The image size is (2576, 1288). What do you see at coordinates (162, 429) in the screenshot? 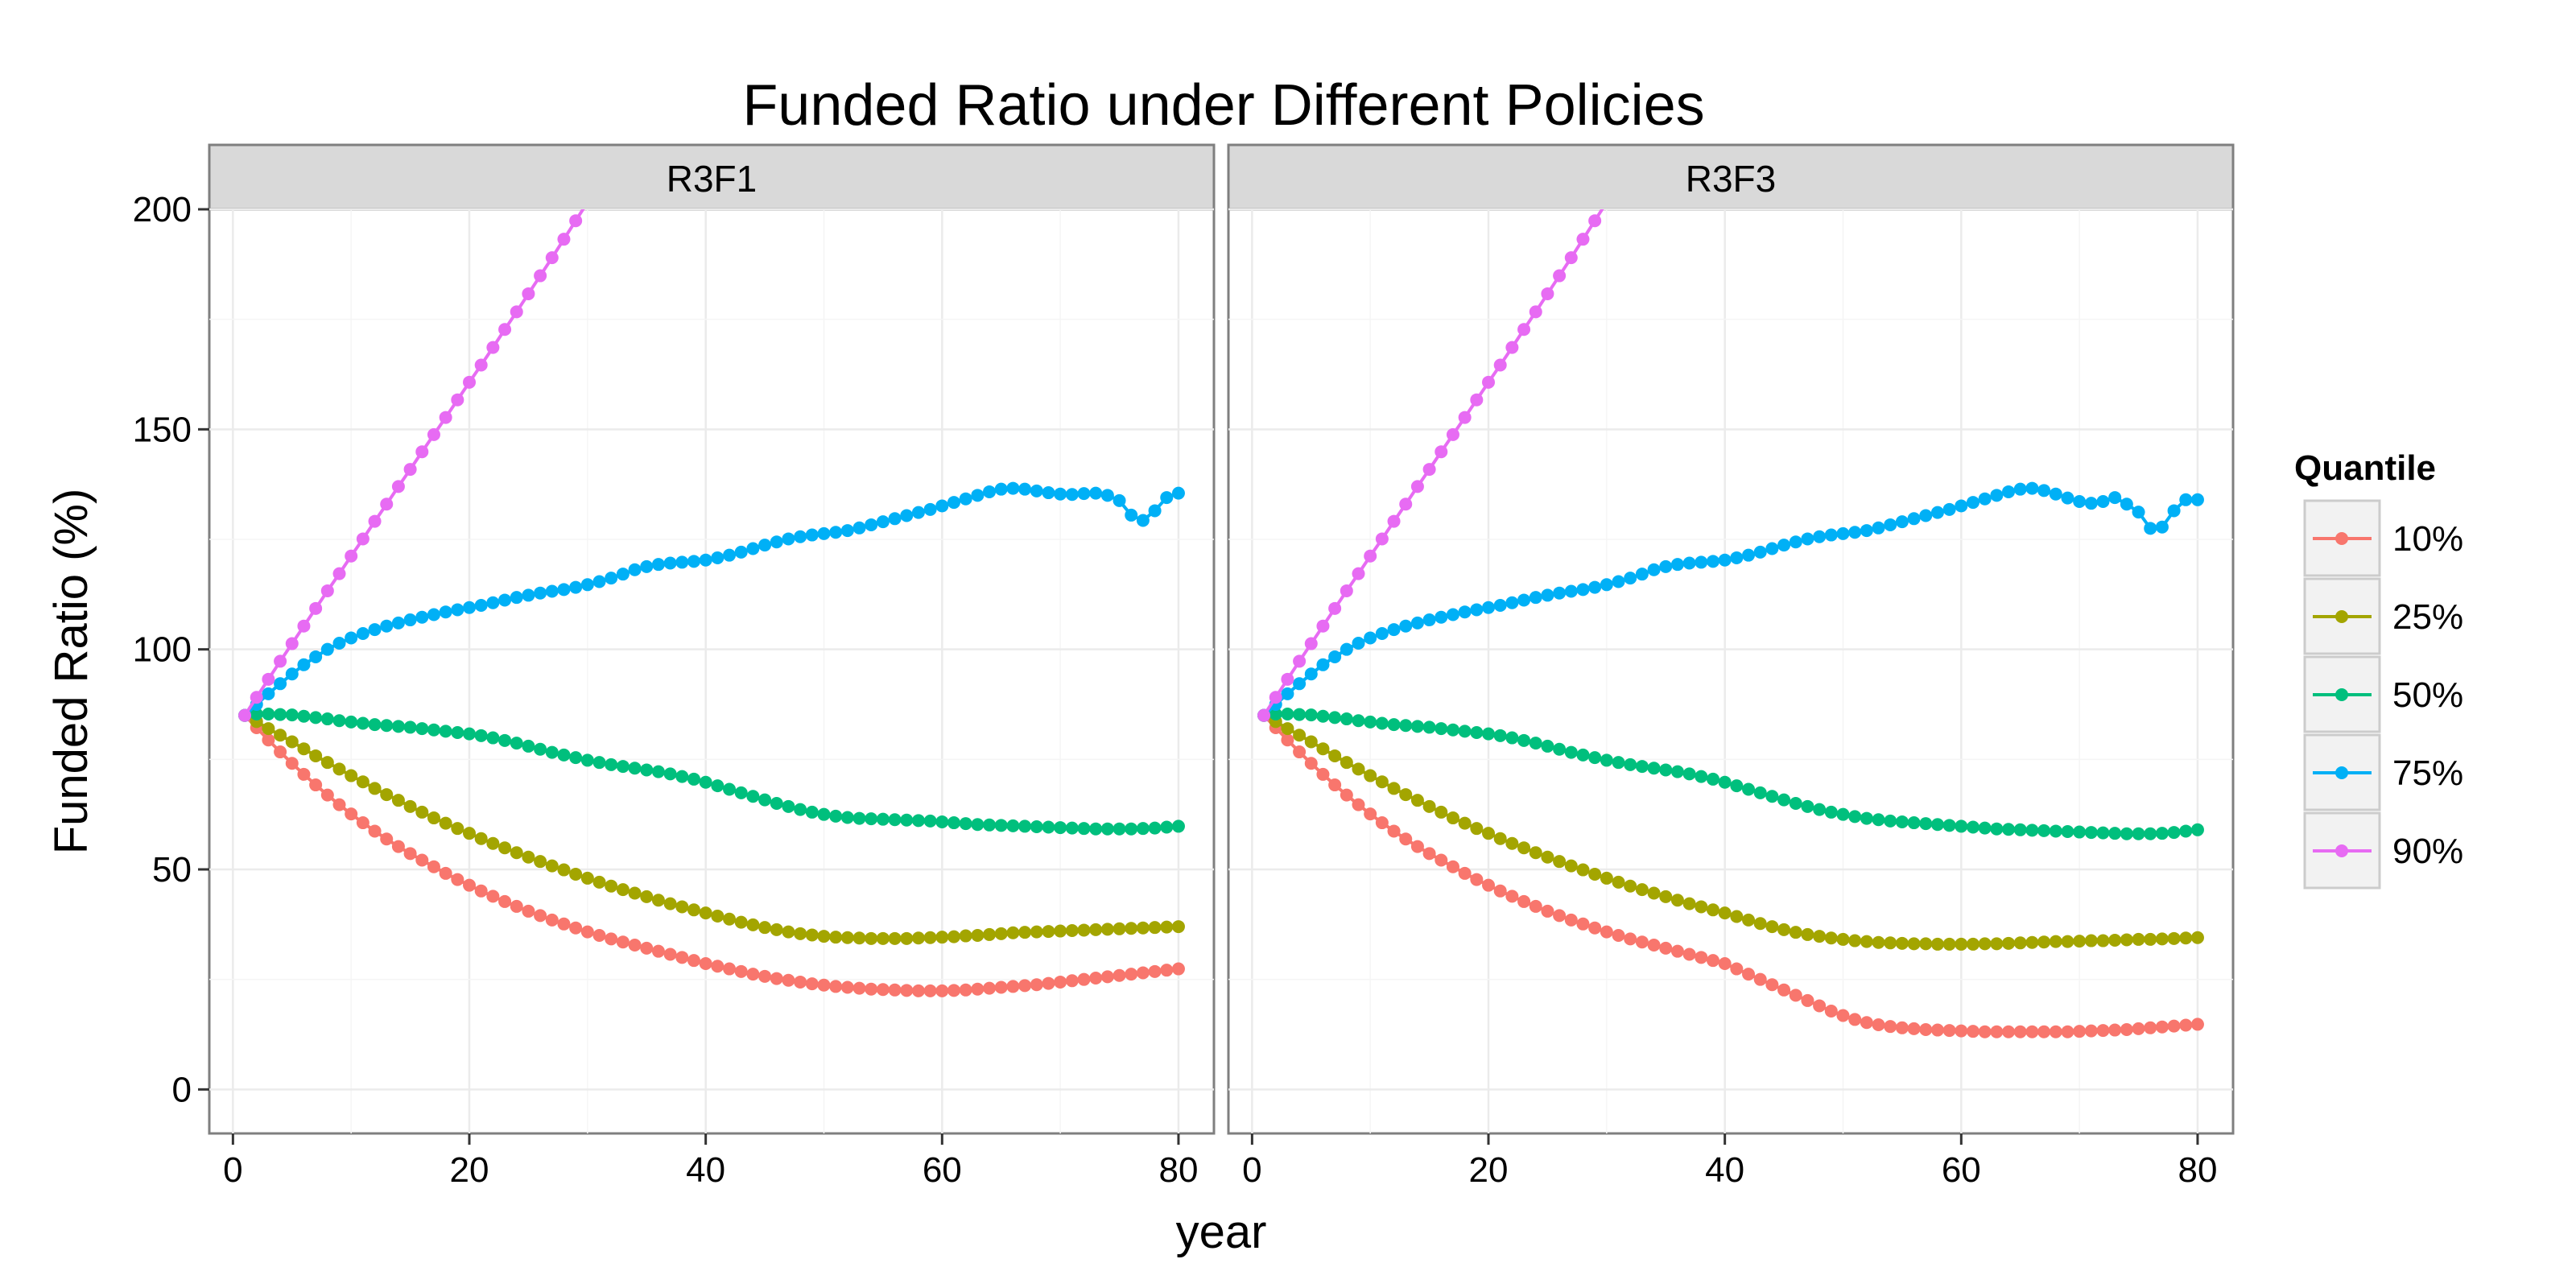
I see `y-tick-label: 150` at bounding box center [162, 429].